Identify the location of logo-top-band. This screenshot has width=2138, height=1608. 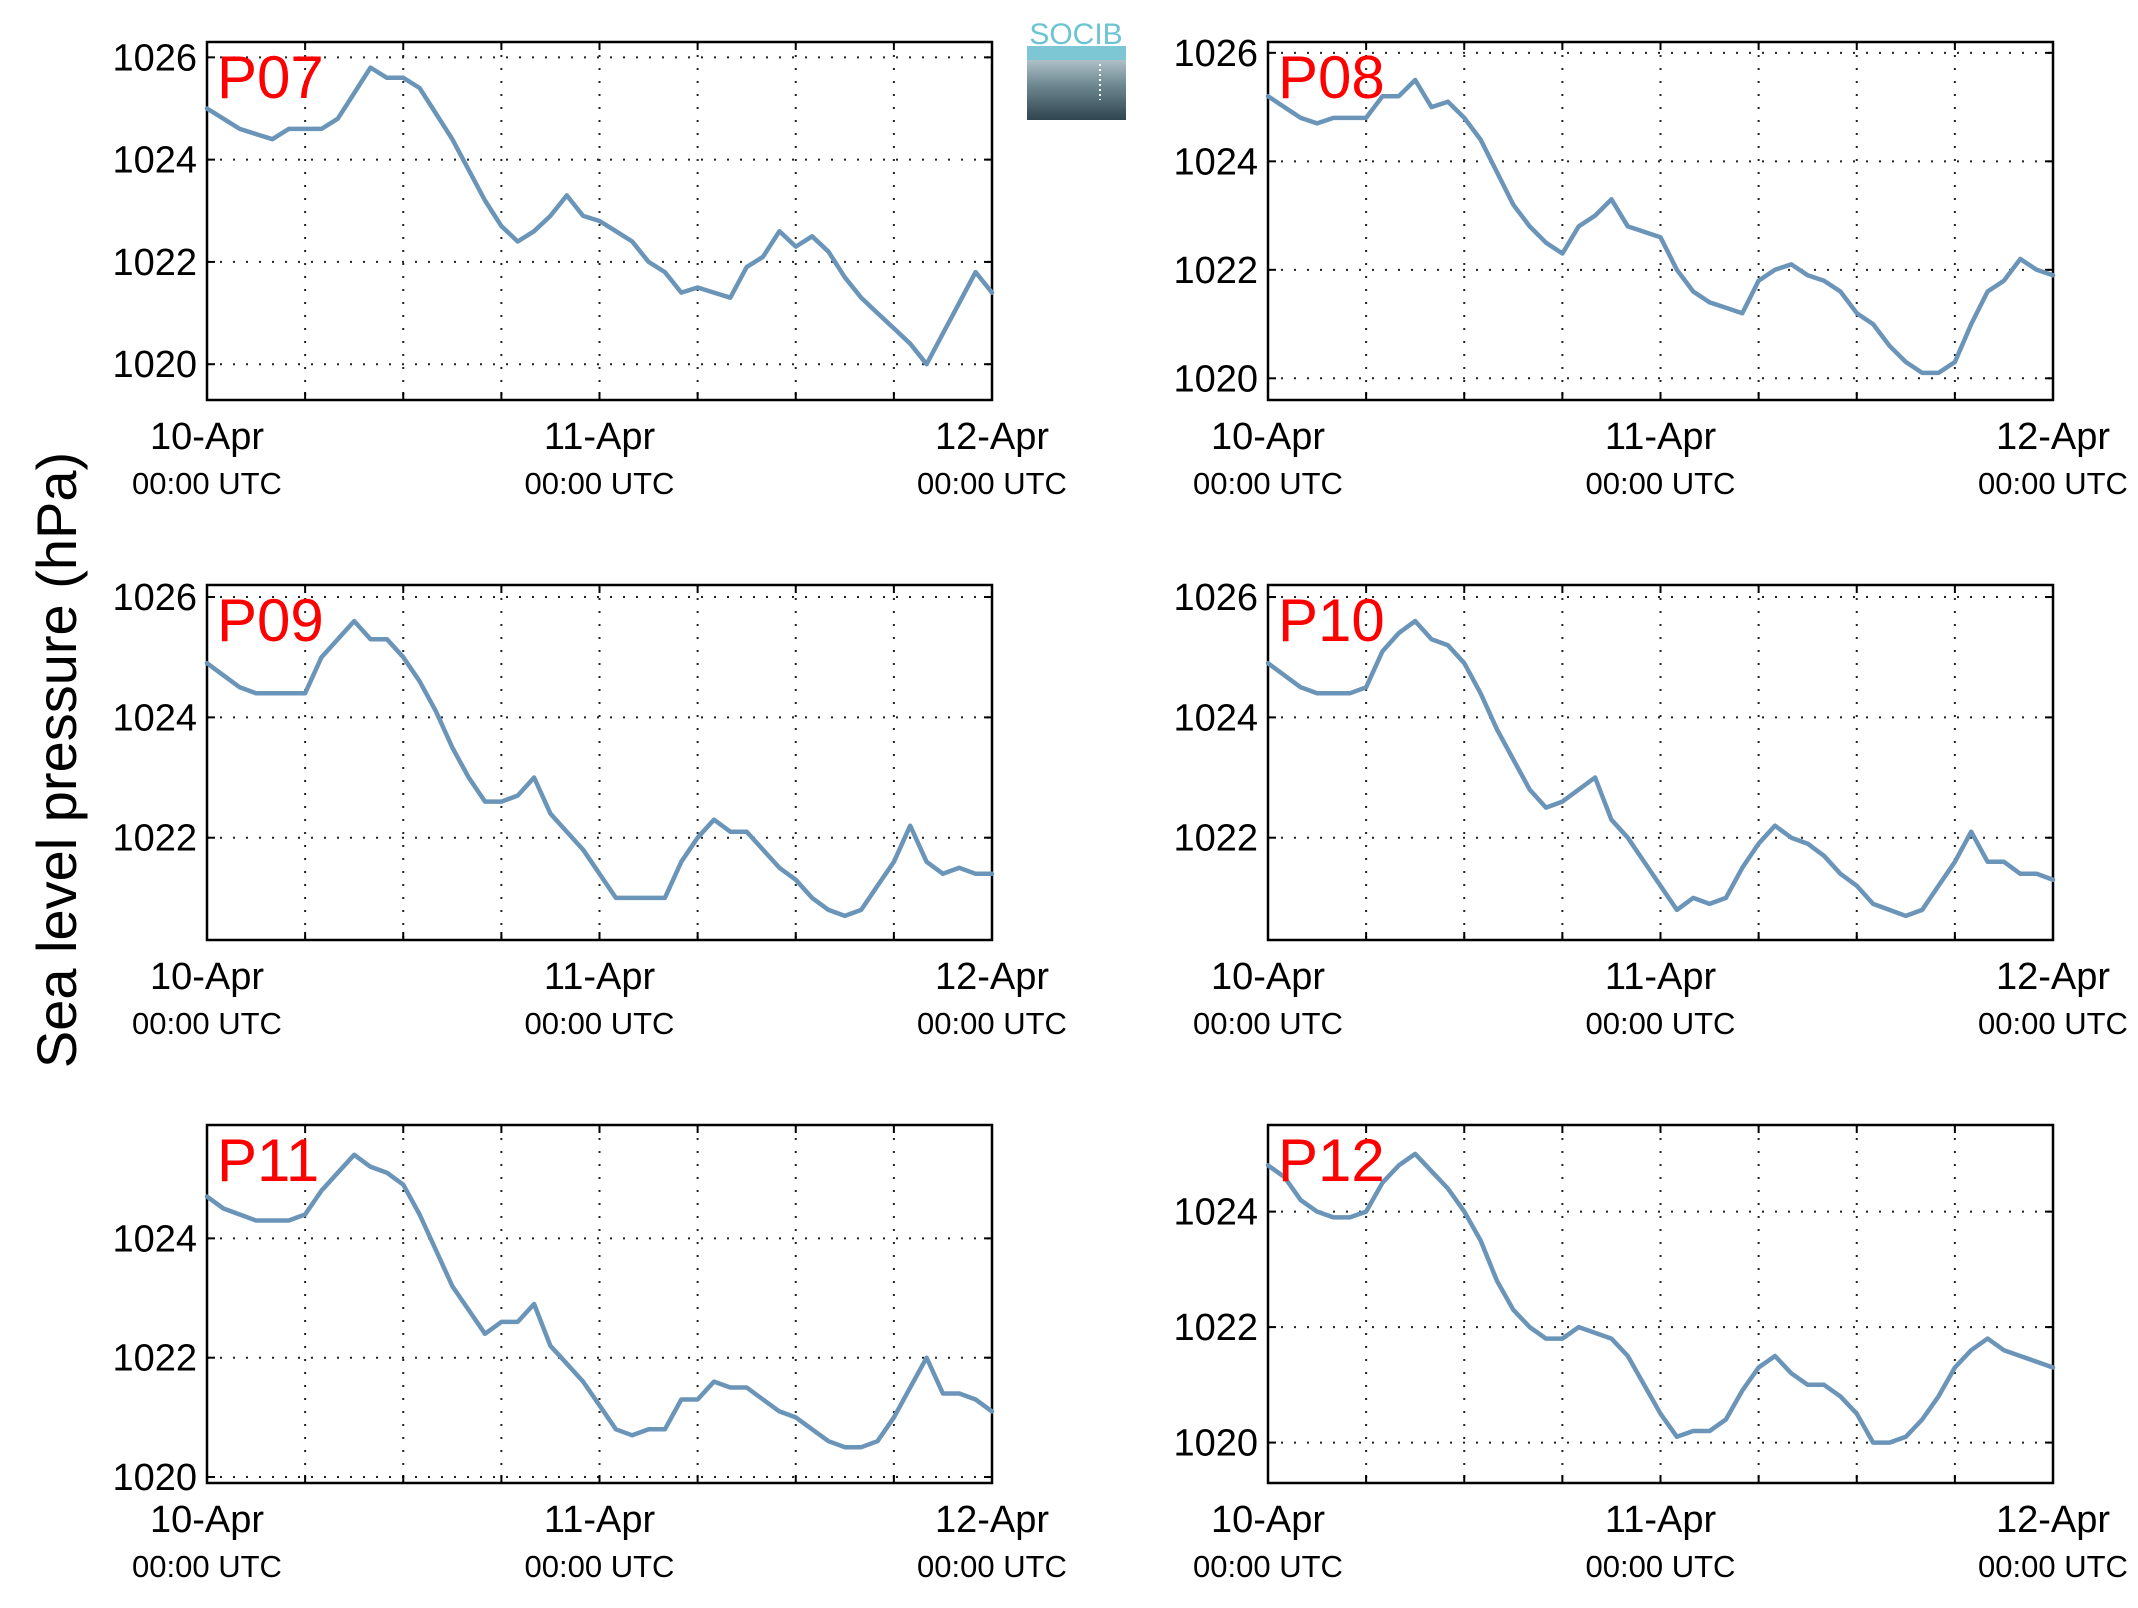
(1076, 53).